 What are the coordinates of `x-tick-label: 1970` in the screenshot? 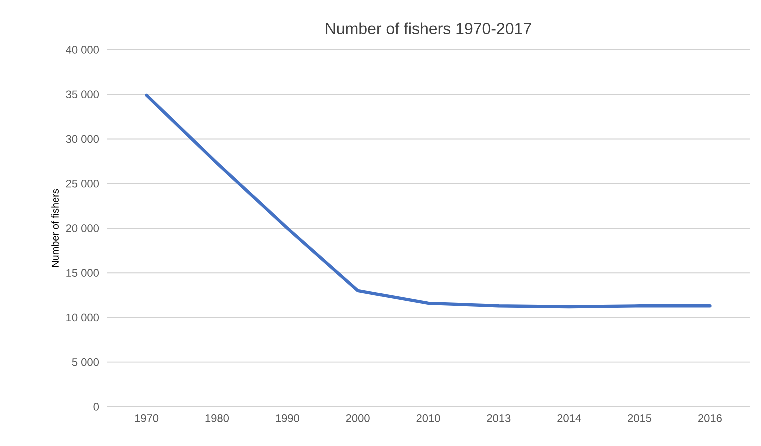 It's located at (147, 418).